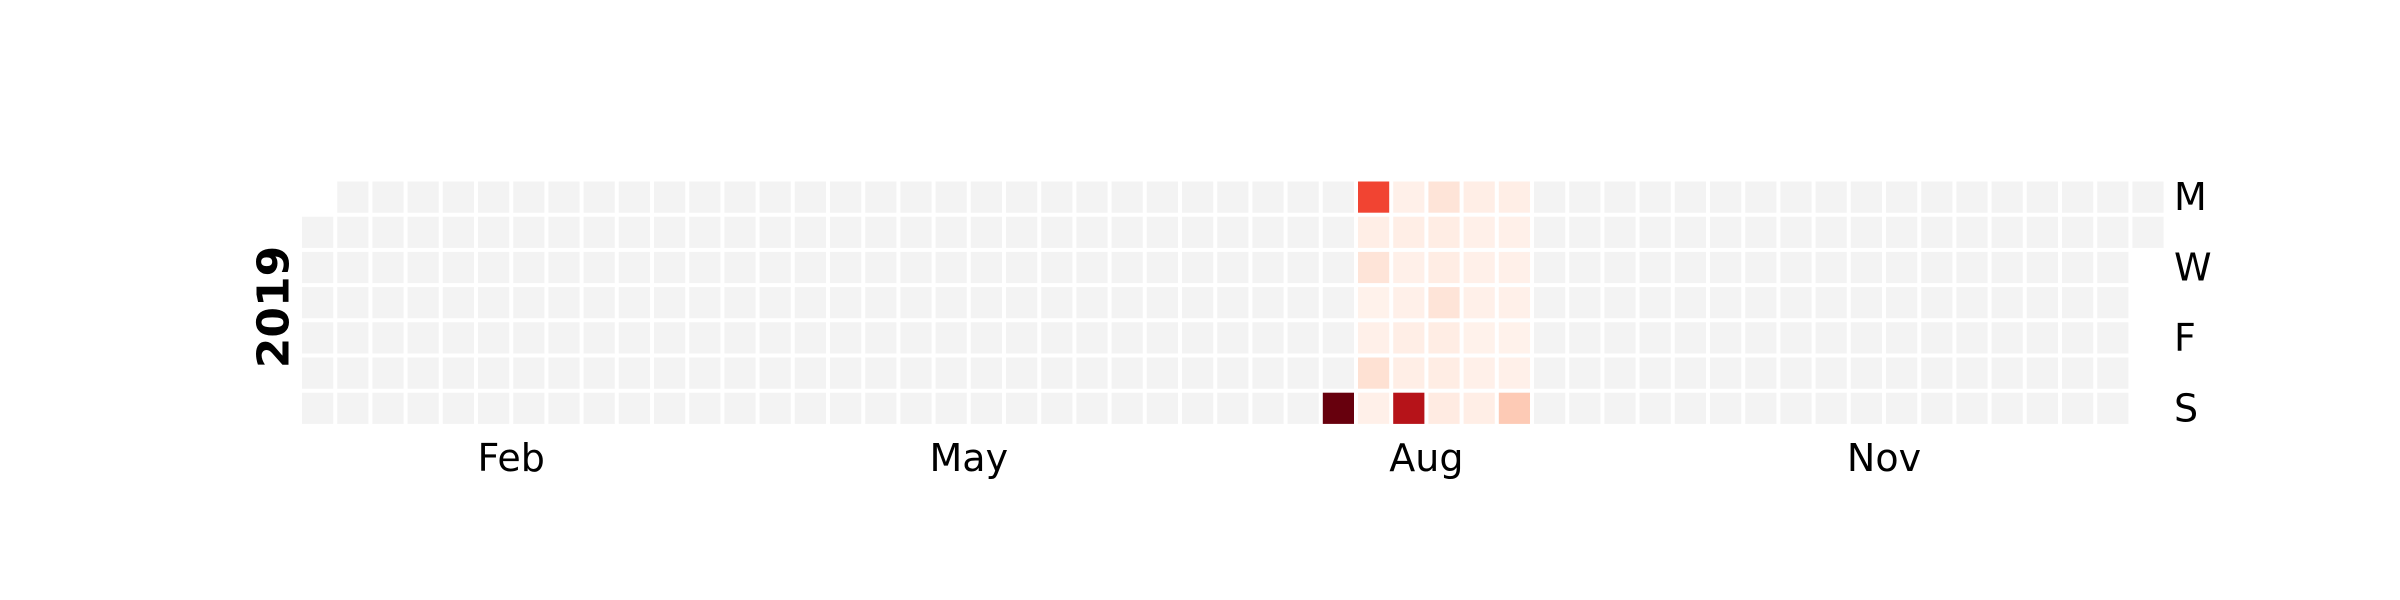 Image resolution: width=2400 pixels, height=600 pixels. What do you see at coordinates (1426, 458) in the screenshot?
I see `month-label: Aug` at bounding box center [1426, 458].